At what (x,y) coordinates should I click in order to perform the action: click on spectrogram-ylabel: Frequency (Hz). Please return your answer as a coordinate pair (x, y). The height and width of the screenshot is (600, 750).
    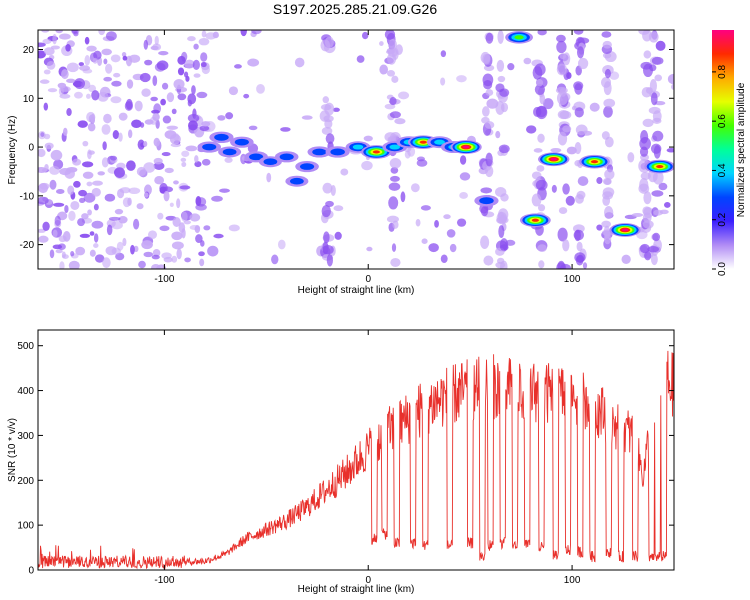
    Looking at the image, I should click on (12, 150).